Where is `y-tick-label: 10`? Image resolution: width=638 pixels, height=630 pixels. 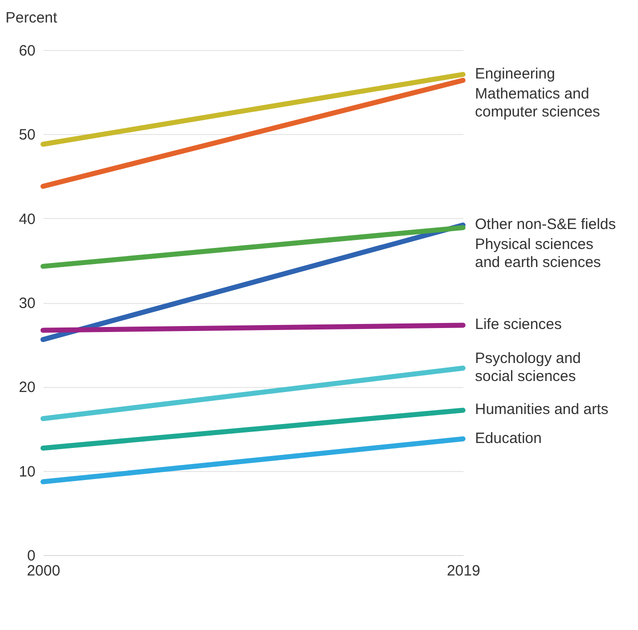 y-tick-label: 10 is located at coordinates (27, 471).